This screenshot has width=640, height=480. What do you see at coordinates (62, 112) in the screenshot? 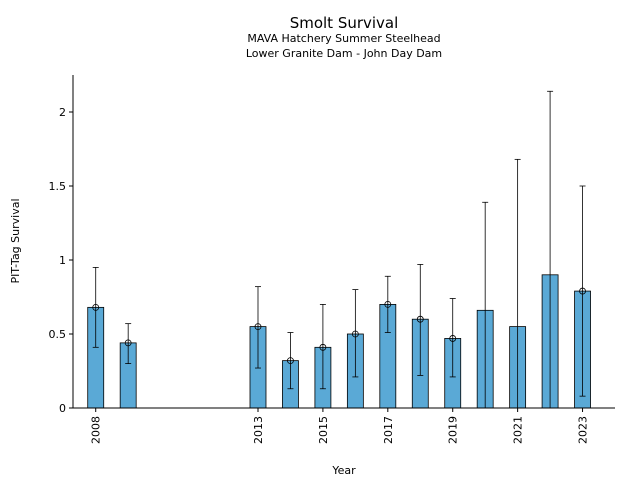
I see `y-tick-label: 2` at bounding box center [62, 112].